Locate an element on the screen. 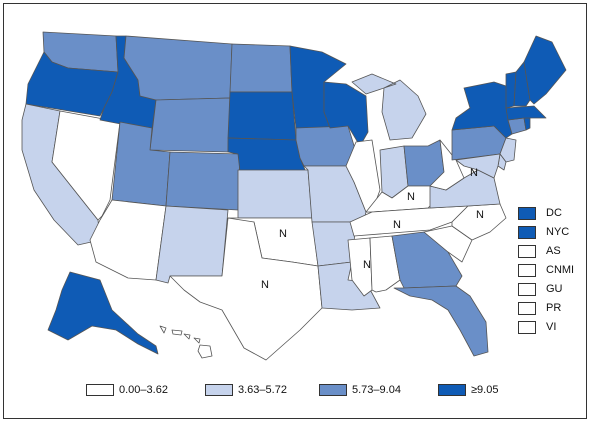 The width and height of the screenshot is (592, 424). territory-cnmi: CNMI is located at coordinates (555, 273).